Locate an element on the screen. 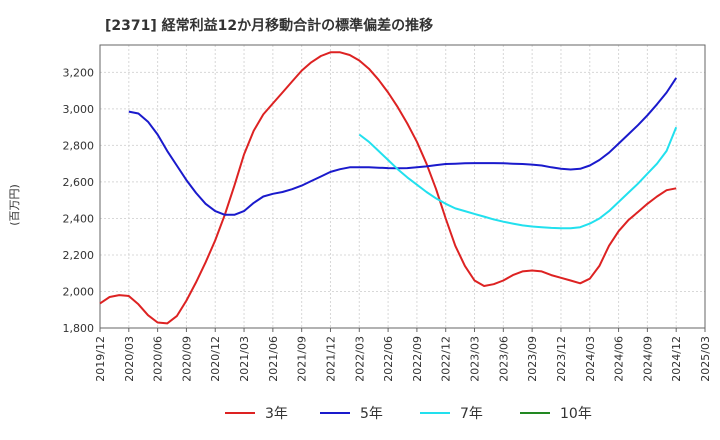 This screenshot has height=440, width=720. x-tick-label: 2020/12 is located at coordinates (215, 359).